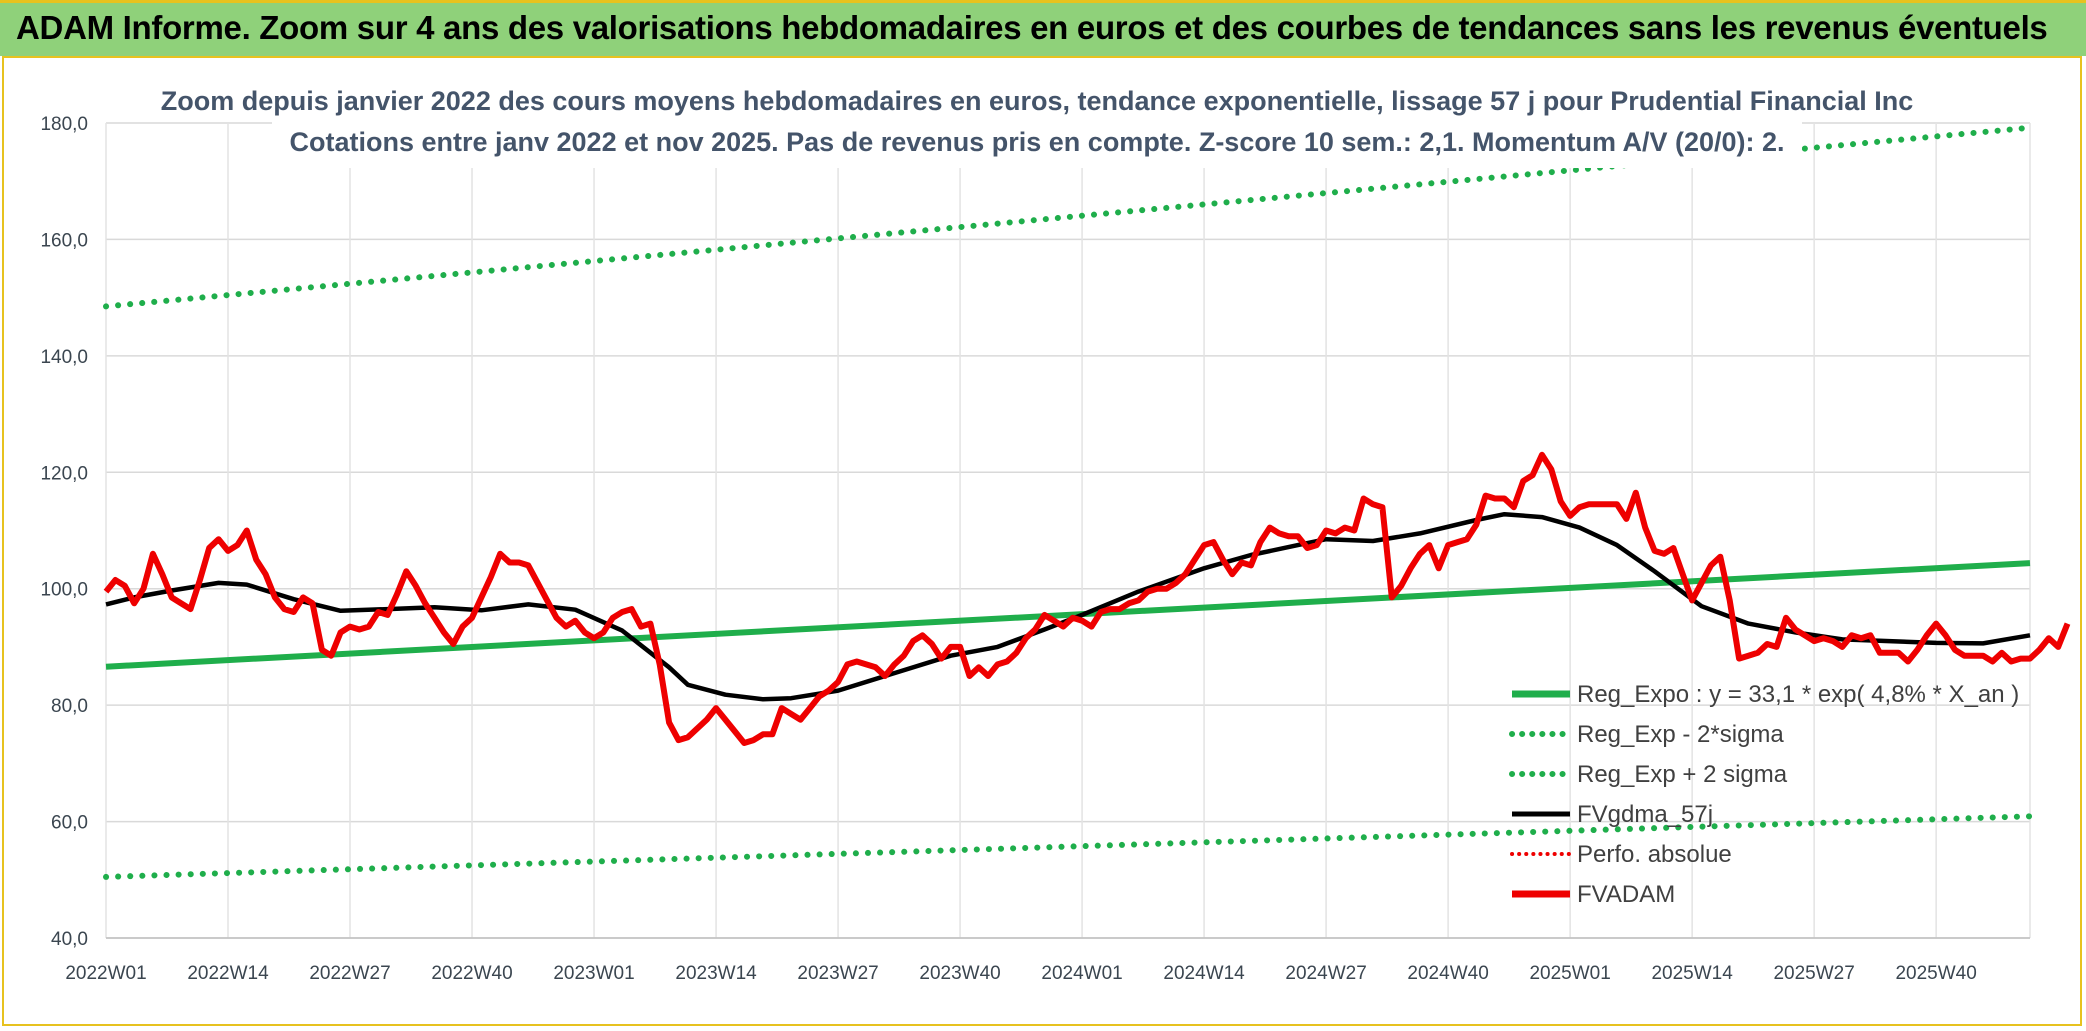 The height and width of the screenshot is (1031, 2086). I want to click on x-tick-label: 2024W27, so click(1325, 973).